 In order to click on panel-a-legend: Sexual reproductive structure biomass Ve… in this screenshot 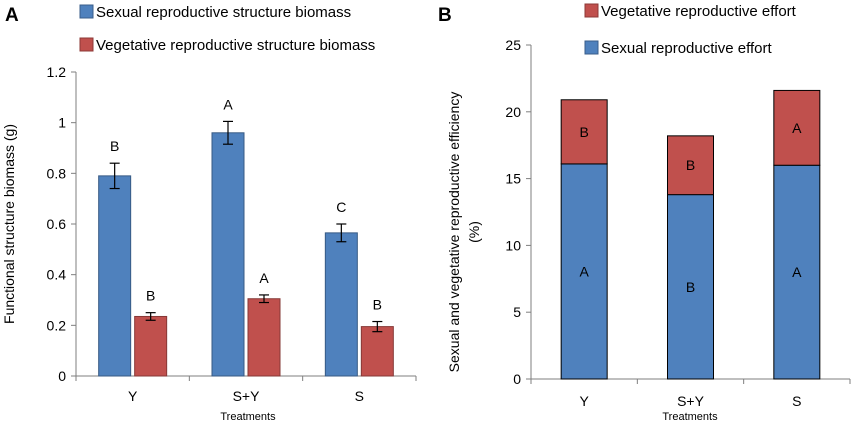, I will do `click(227, 29)`.